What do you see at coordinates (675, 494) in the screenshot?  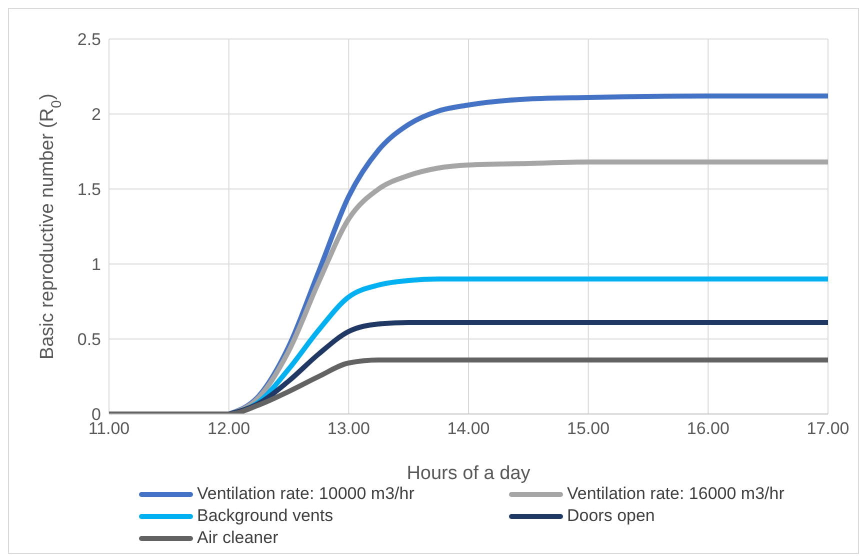 I see `legend-label: Ventilation rate: 16000 m3/hr` at bounding box center [675, 494].